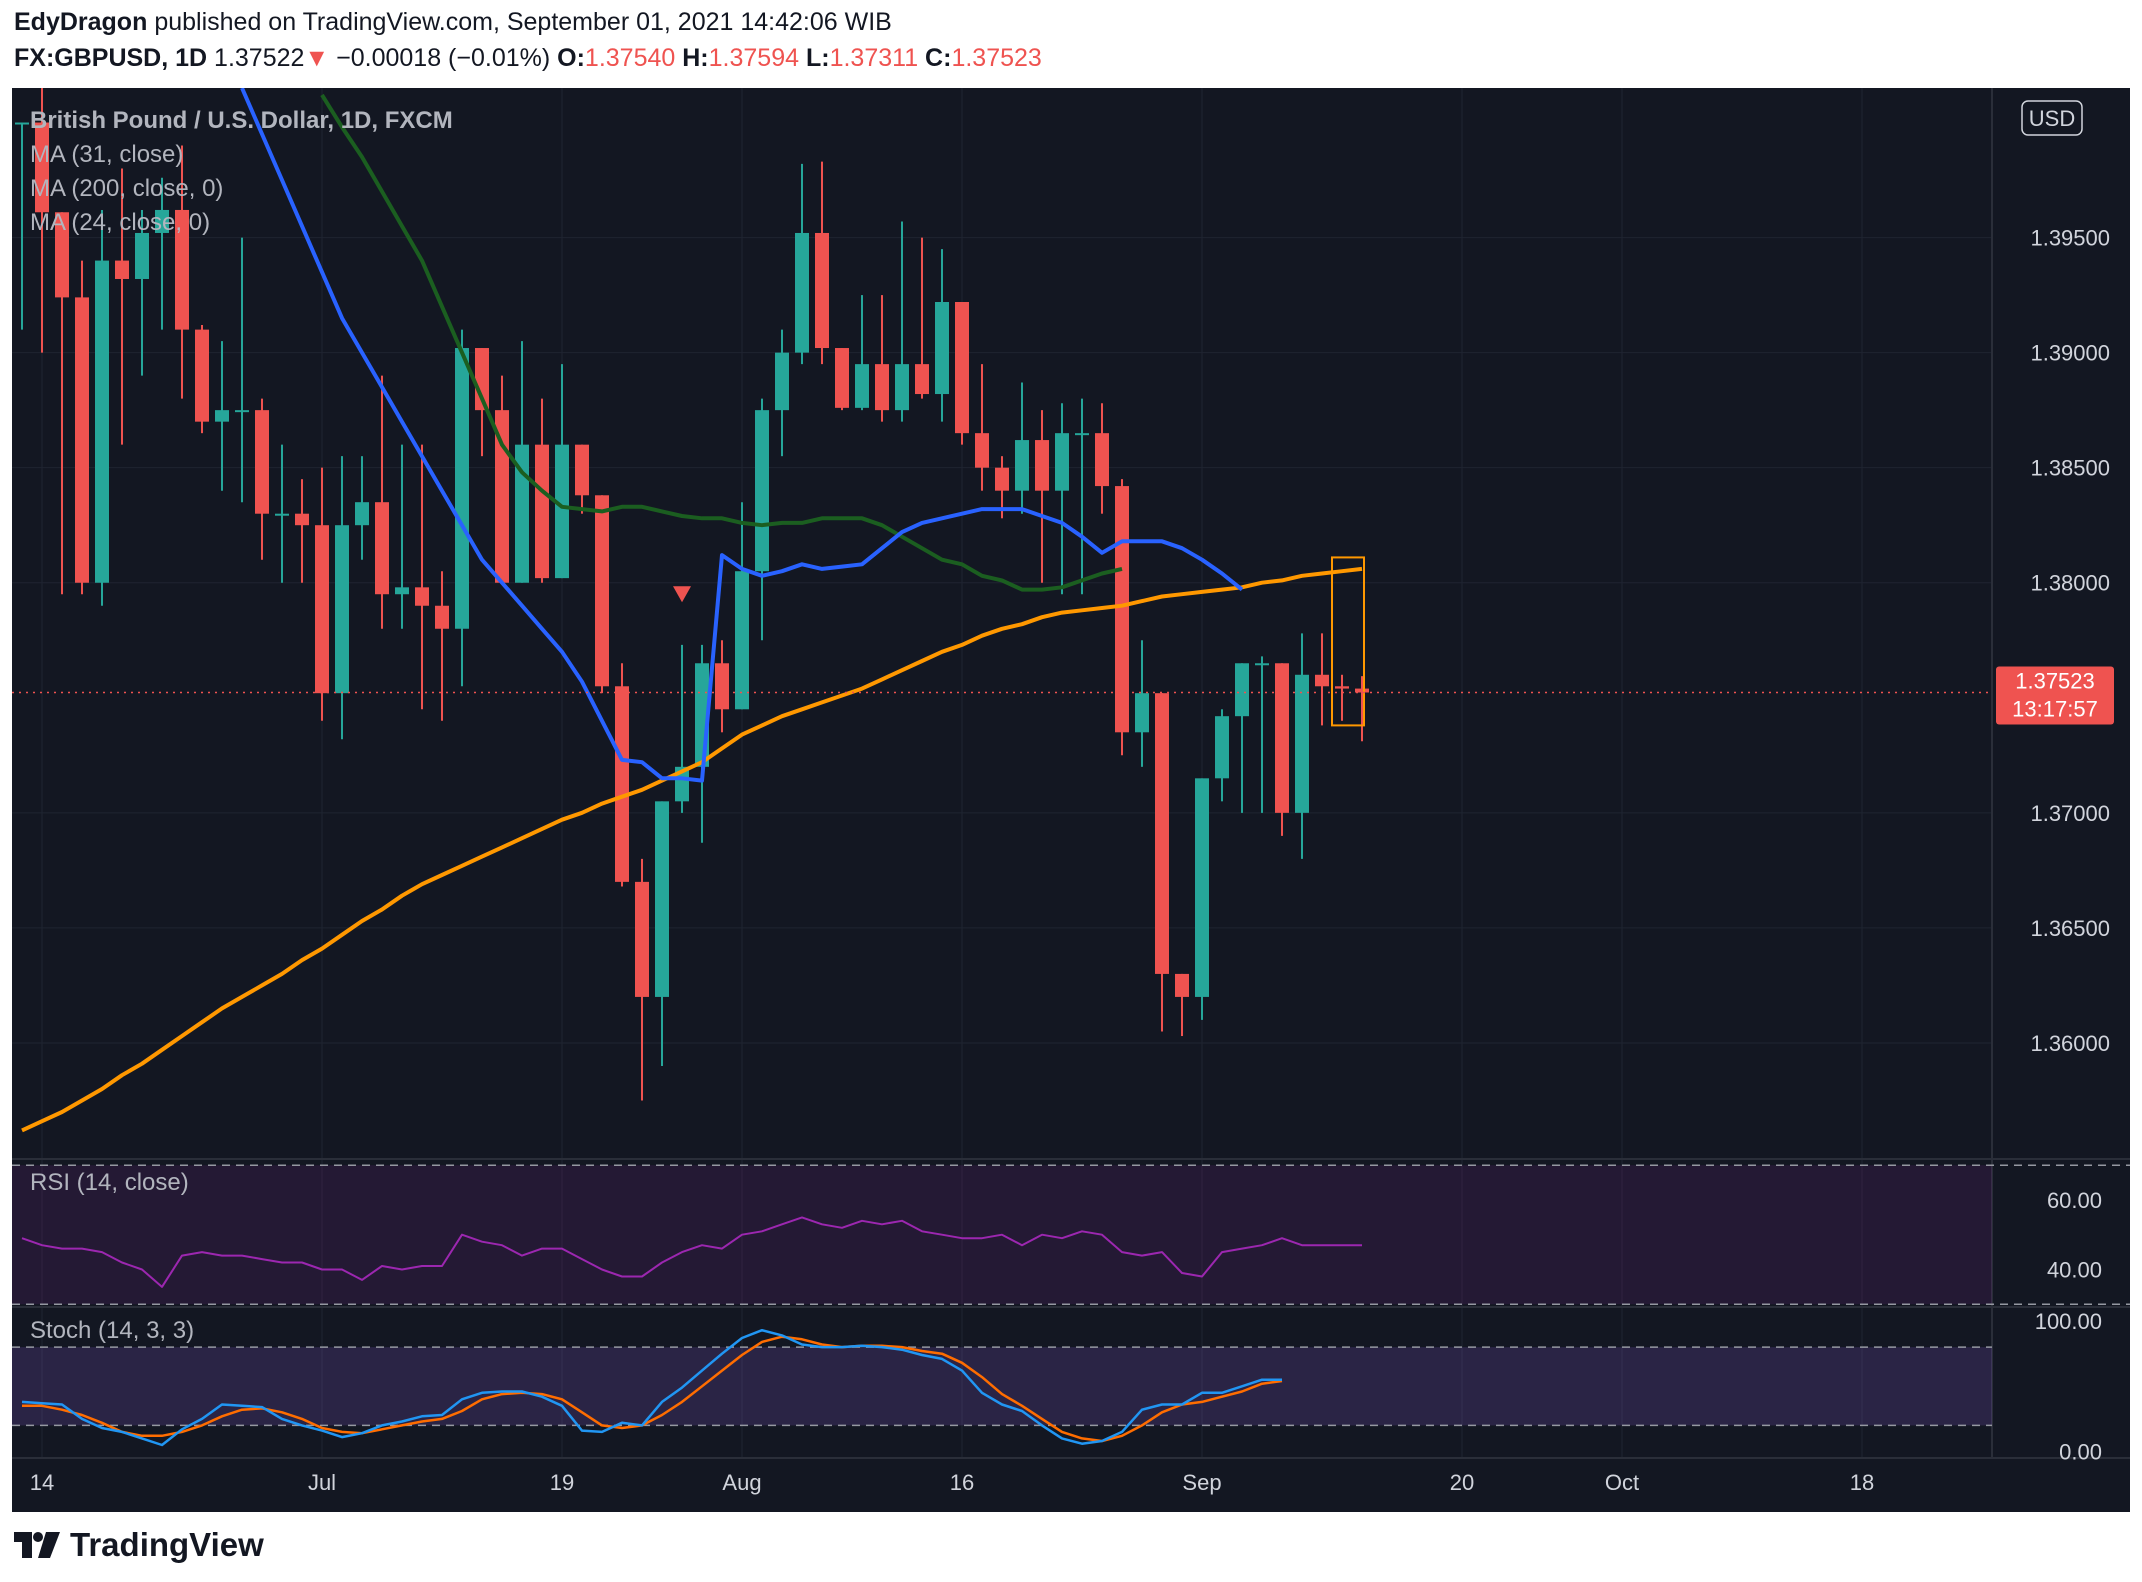 The image size is (2142, 1582). What do you see at coordinates (81, 22) in the screenshot?
I see `author-name: EdyDragon` at bounding box center [81, 22].